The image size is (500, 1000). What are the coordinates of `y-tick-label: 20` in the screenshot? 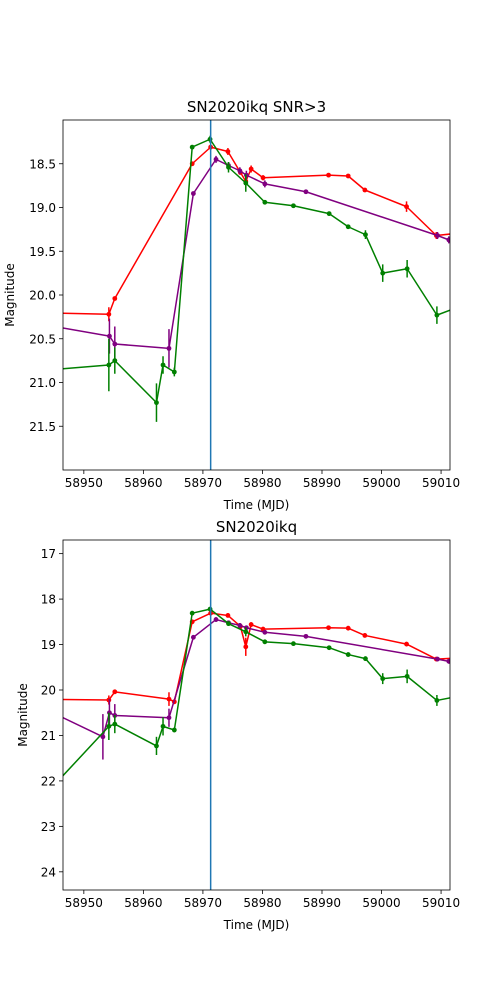 It's located at (48, 691).